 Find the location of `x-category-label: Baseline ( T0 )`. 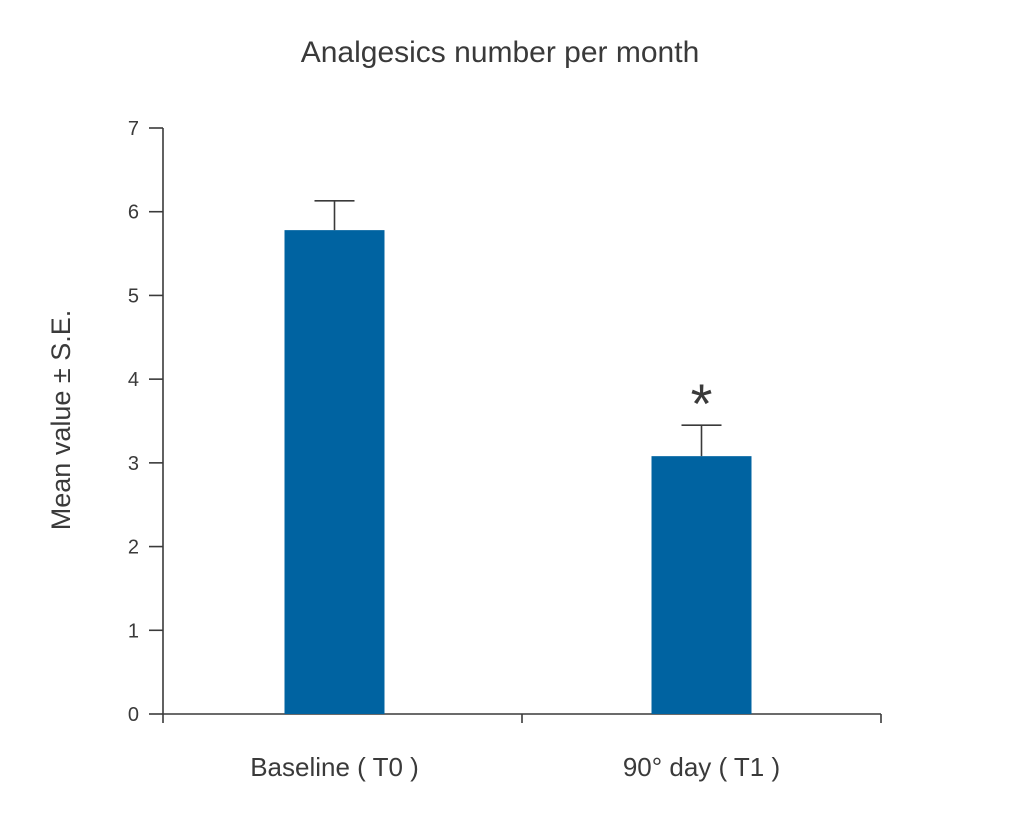

x-category-label: Baseline ( T0 ) is located at coordinates (334, 767).